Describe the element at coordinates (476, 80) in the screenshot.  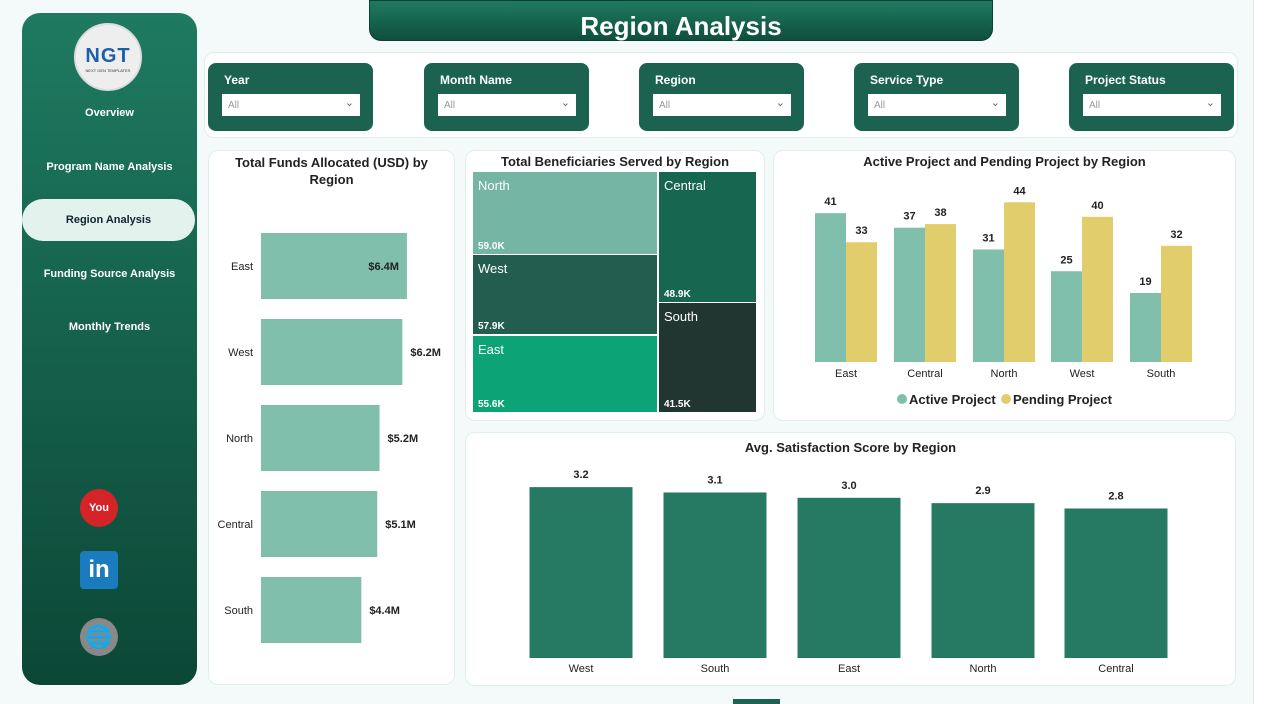
I see `filter-label: Month Name` at that location.